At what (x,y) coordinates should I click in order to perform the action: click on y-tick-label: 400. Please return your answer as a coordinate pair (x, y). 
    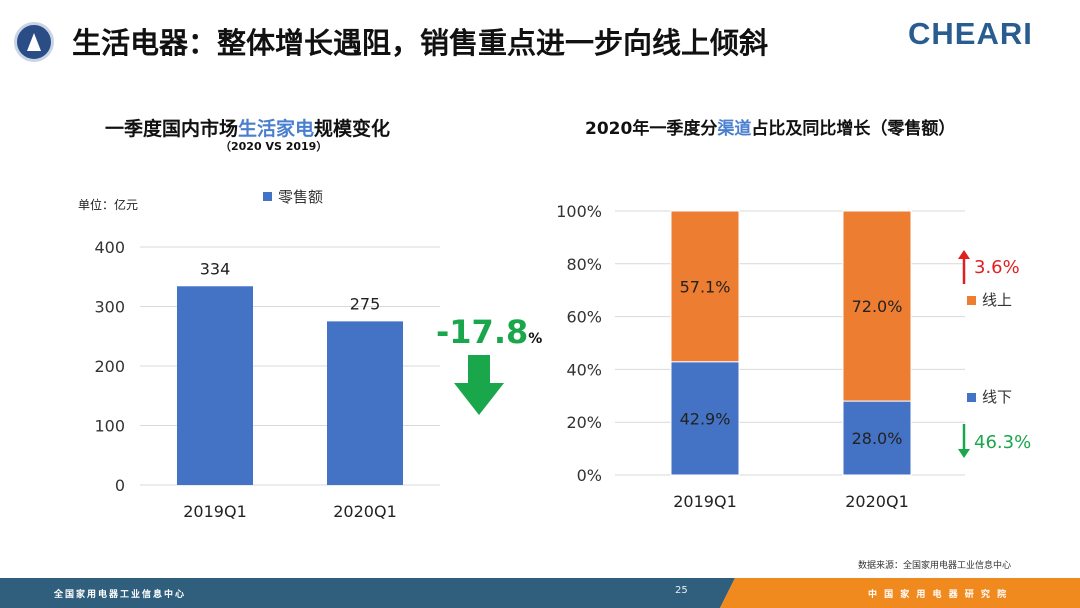
    Looking at the image, I should click on (109, 247).